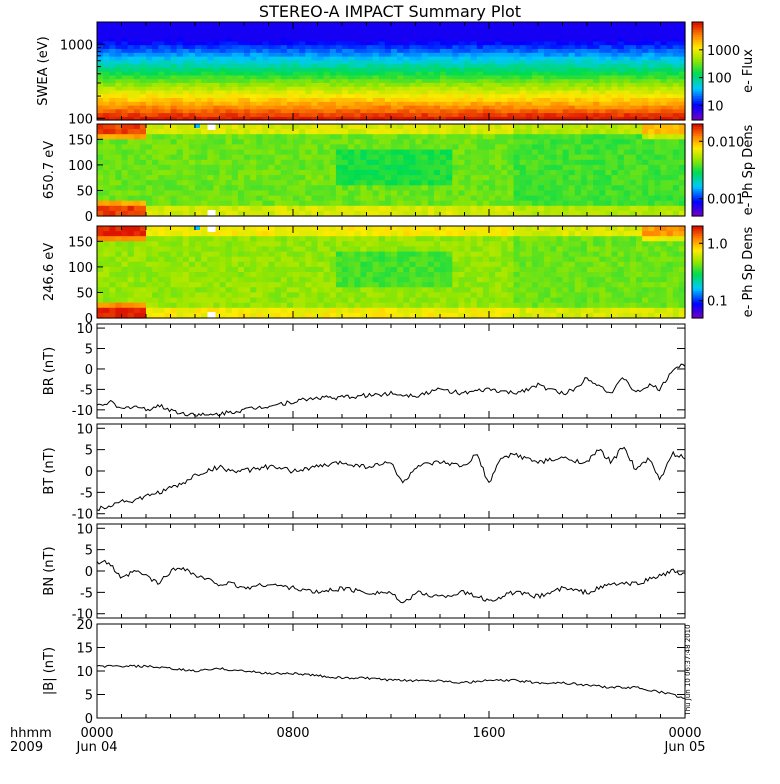 This screenshot has height=784, width=780. What do you see at coordinates (685, 747) in the screenshot?
I see `x-date-label: Jun 05` at bounding box center [685, 747].